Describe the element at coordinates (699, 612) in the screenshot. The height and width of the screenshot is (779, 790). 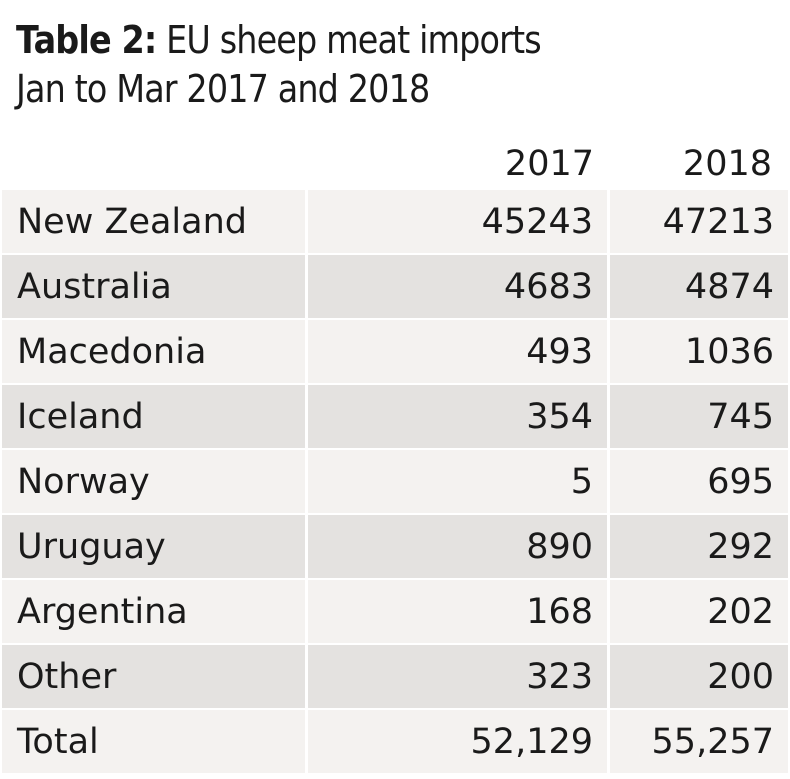
I see `value-2018-cell: 202` at that location.